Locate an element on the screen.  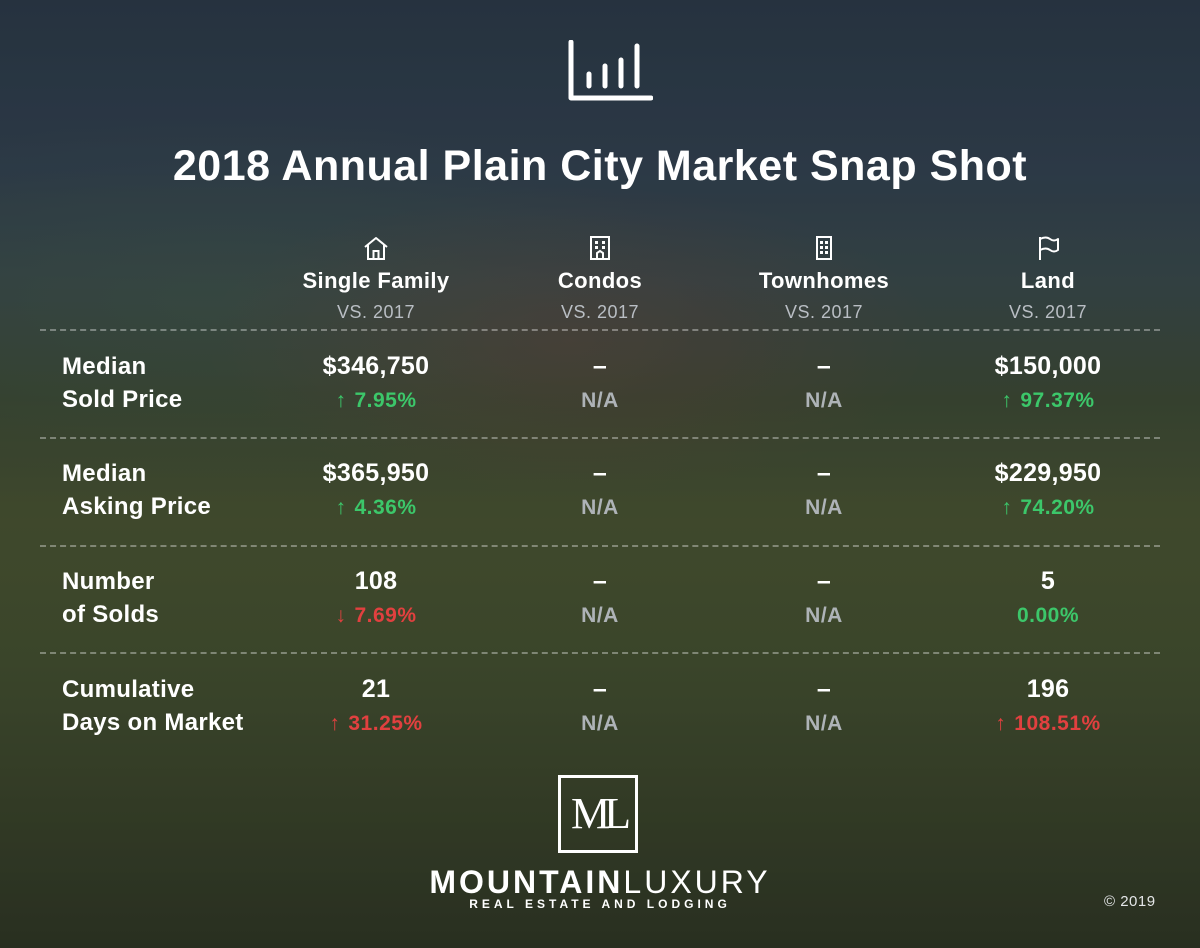
column-header-townhomes: Townhomes VS. 2017 is located at coordinates (824, 278).